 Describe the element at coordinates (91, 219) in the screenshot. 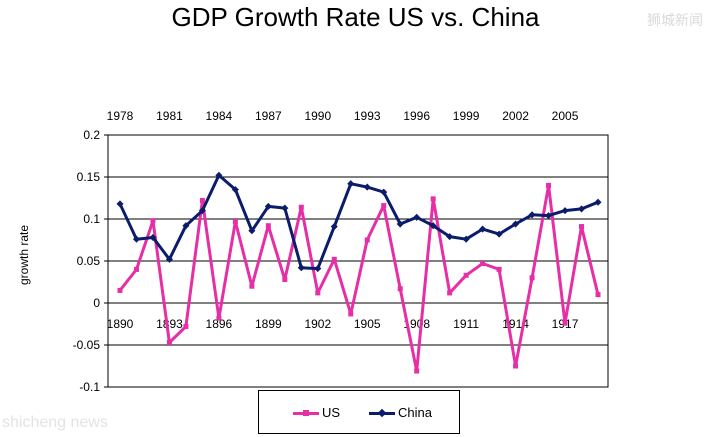

I see `y-tick-label: 0.1` at that location.